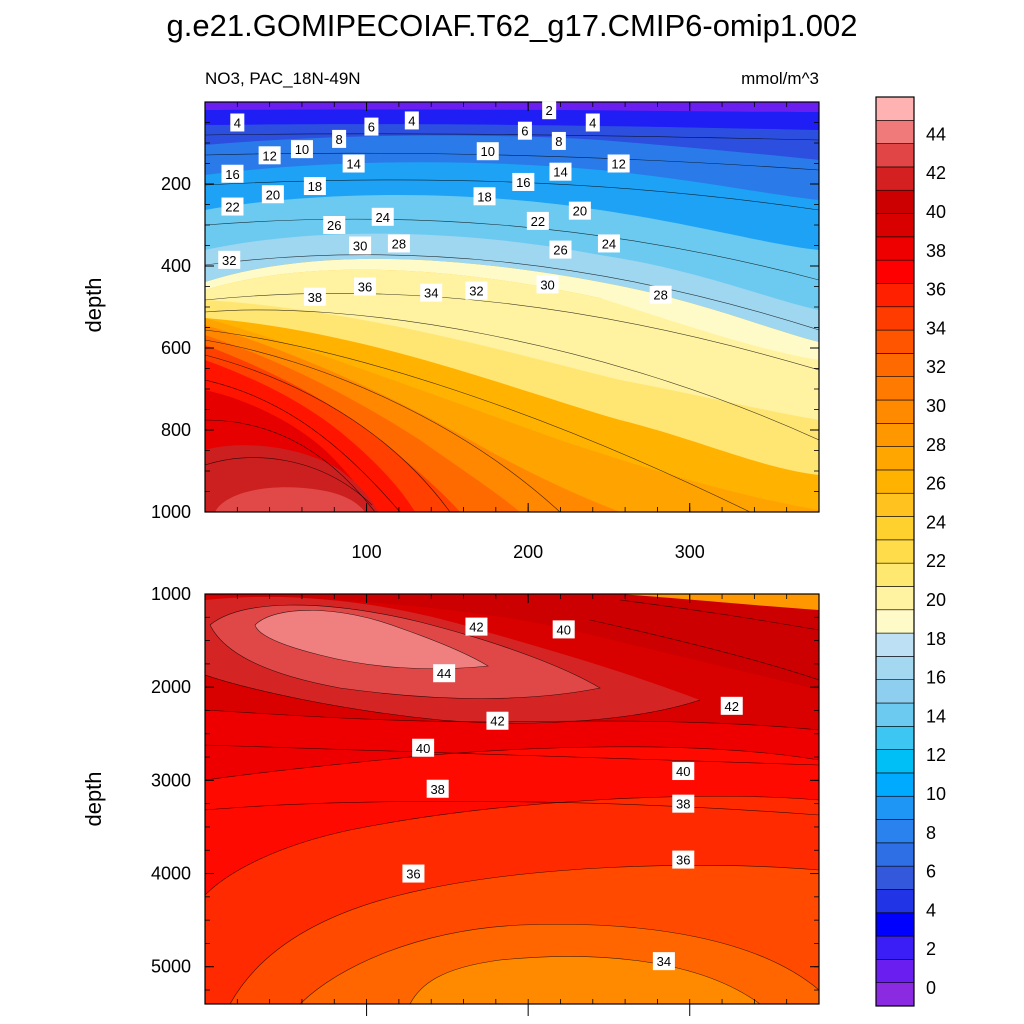  I want to click on upper-contour-label: 8, so click(558, 140).